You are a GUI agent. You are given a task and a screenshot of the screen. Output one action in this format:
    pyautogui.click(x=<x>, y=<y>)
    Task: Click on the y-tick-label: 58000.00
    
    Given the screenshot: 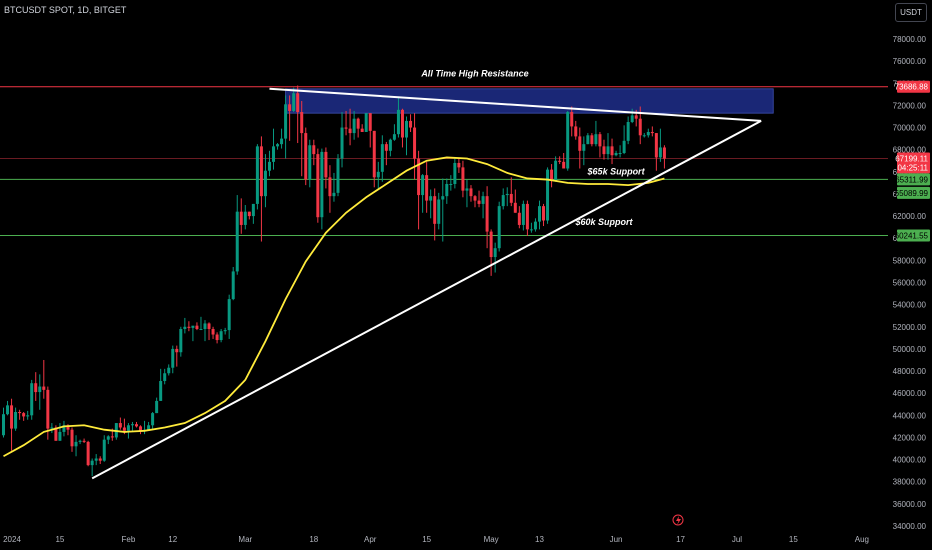 What is the action you would take?
    pyautogui.click(x=910, y=260)
    